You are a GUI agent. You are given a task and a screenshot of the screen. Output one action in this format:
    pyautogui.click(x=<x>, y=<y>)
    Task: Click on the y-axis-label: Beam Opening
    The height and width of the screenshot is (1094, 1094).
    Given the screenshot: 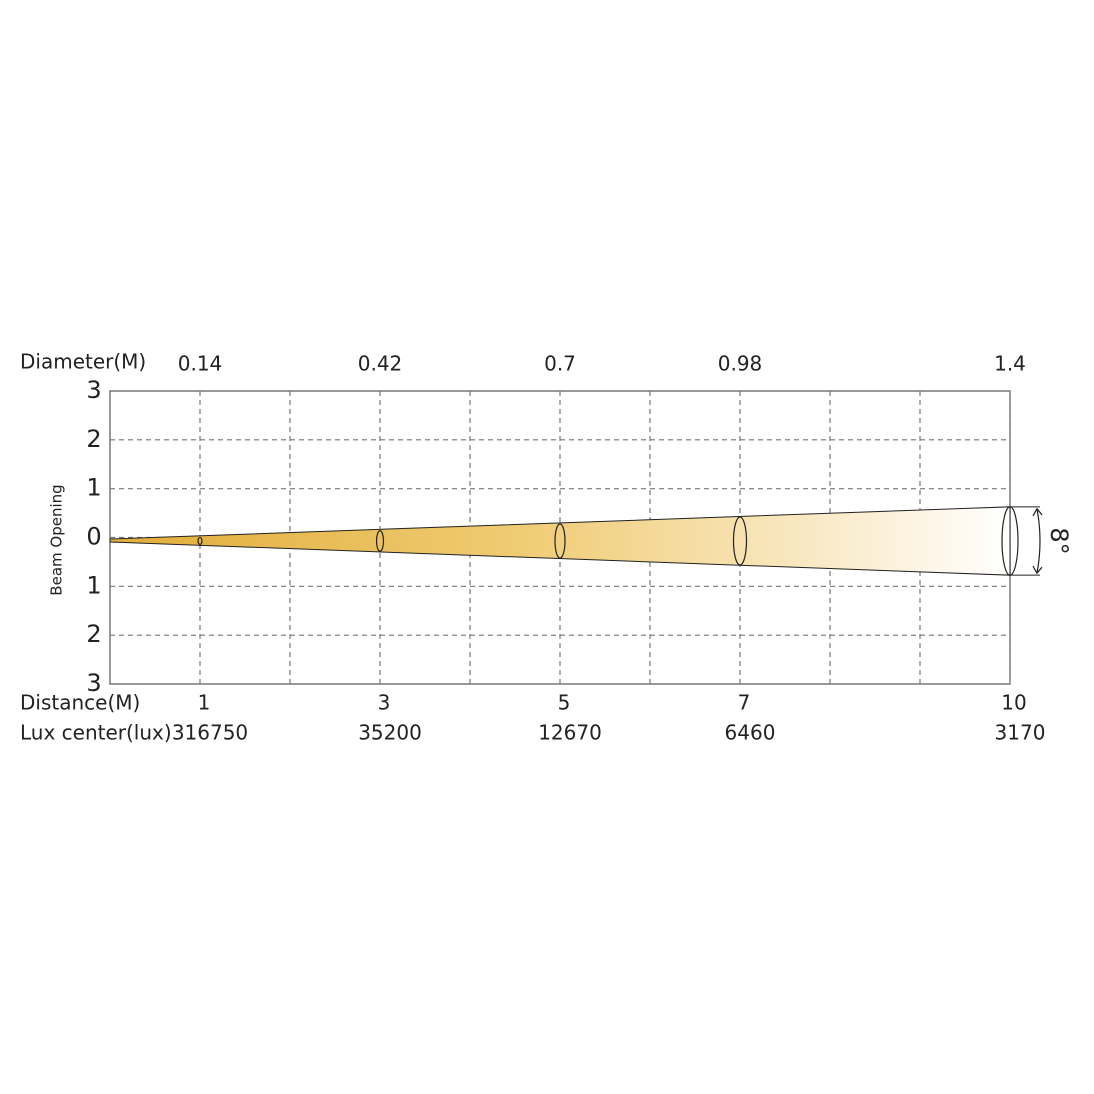 What is the action you would take?
    pyautogui.click(x=57, y=539)
    